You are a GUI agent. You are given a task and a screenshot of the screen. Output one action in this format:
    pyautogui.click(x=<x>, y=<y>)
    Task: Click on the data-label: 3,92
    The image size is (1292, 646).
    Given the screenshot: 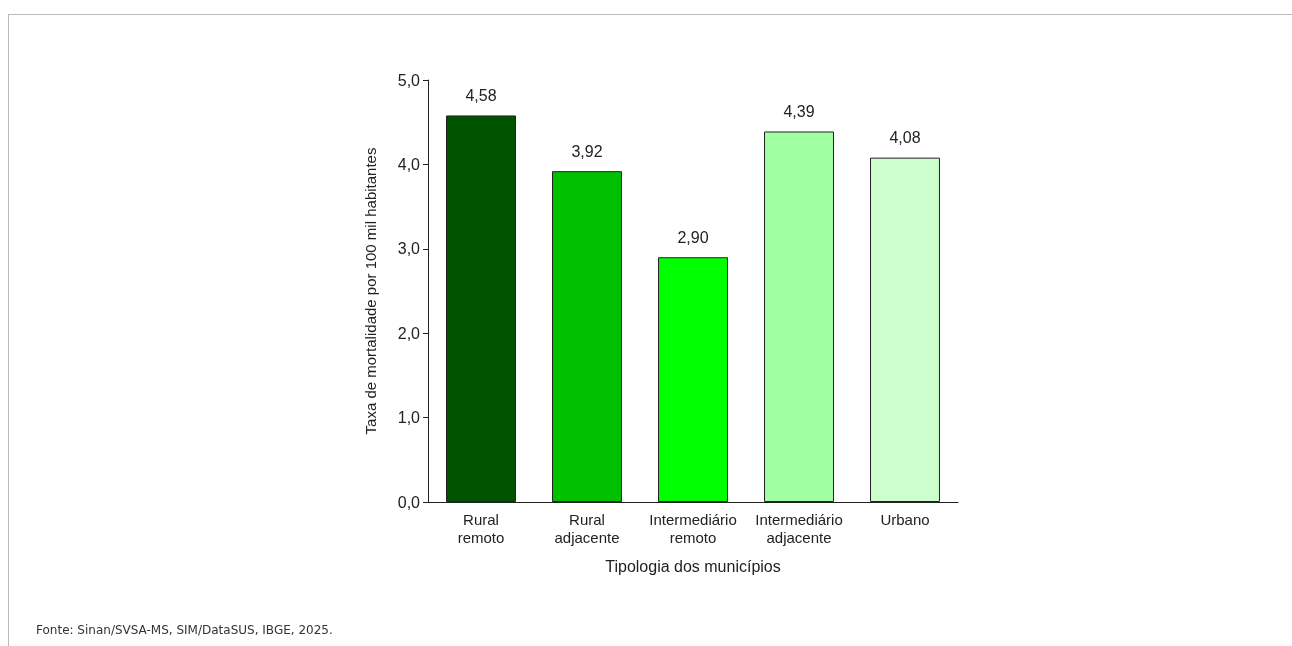 What is the action you would take?
    pyautogui.click(x=587, y=151)
    